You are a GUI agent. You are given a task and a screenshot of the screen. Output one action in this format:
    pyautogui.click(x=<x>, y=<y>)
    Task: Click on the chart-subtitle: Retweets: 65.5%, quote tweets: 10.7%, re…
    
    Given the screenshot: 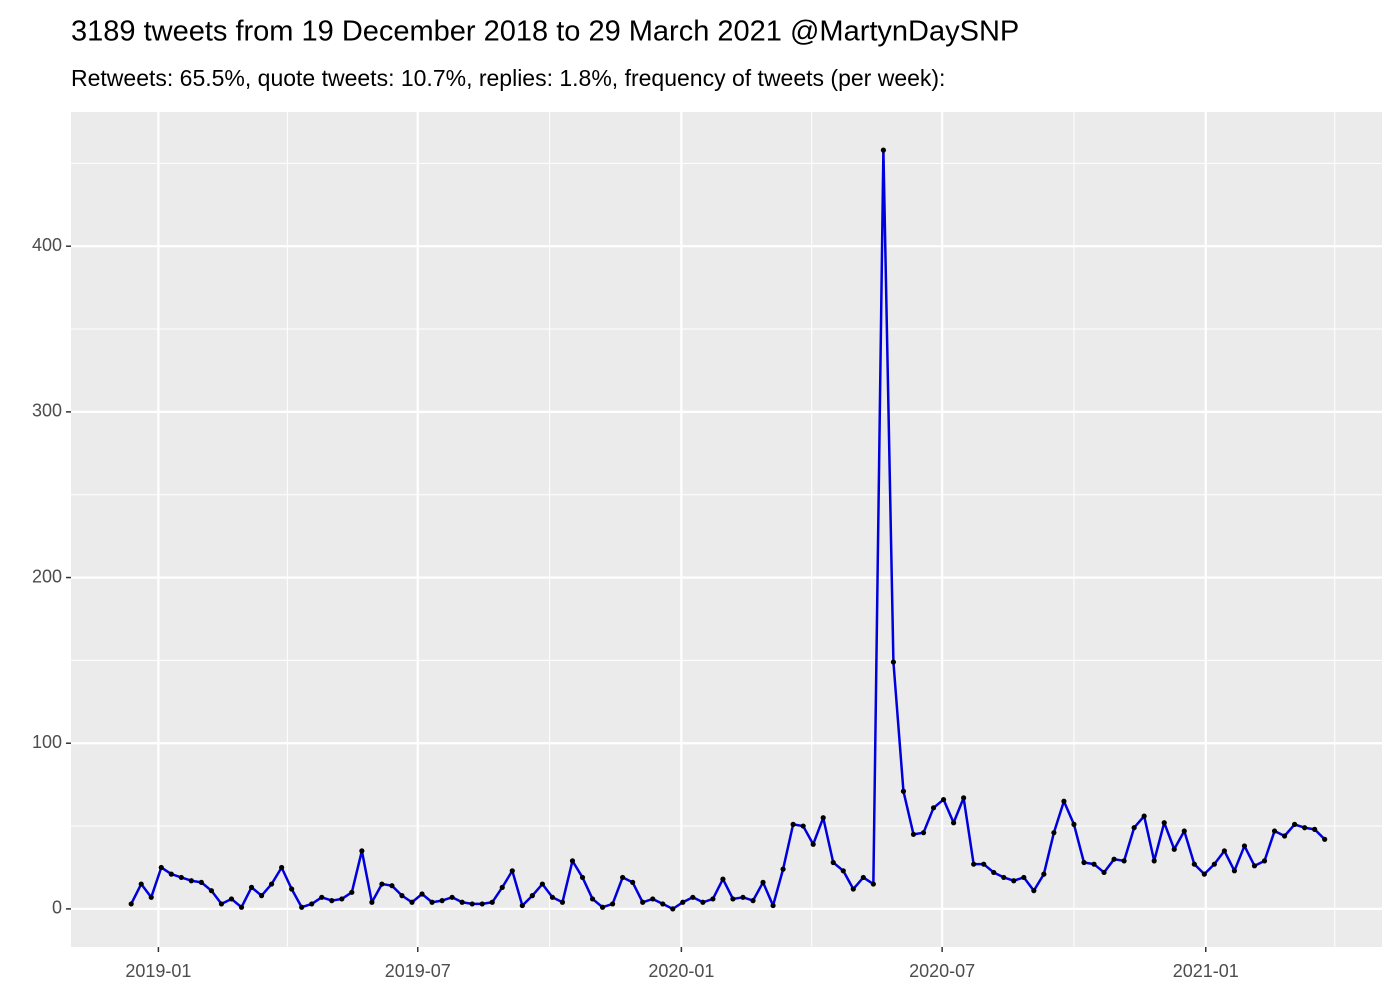 What is the action you would take?
    pyautogui.click(x=508, y=78)
    